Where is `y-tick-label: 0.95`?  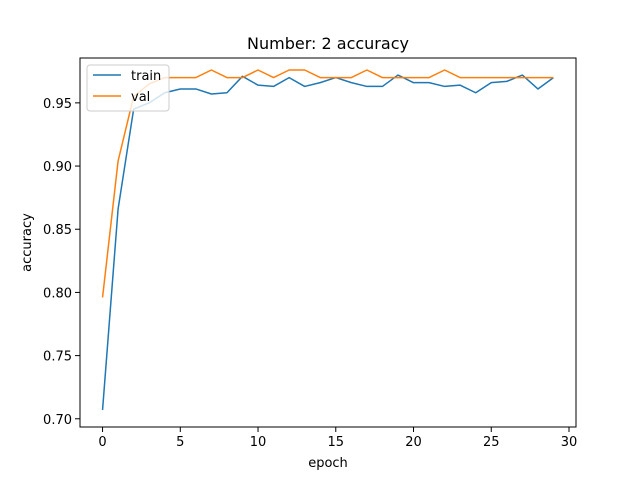 y-tick-label: 0.95 is located at coordinates (57, 104).